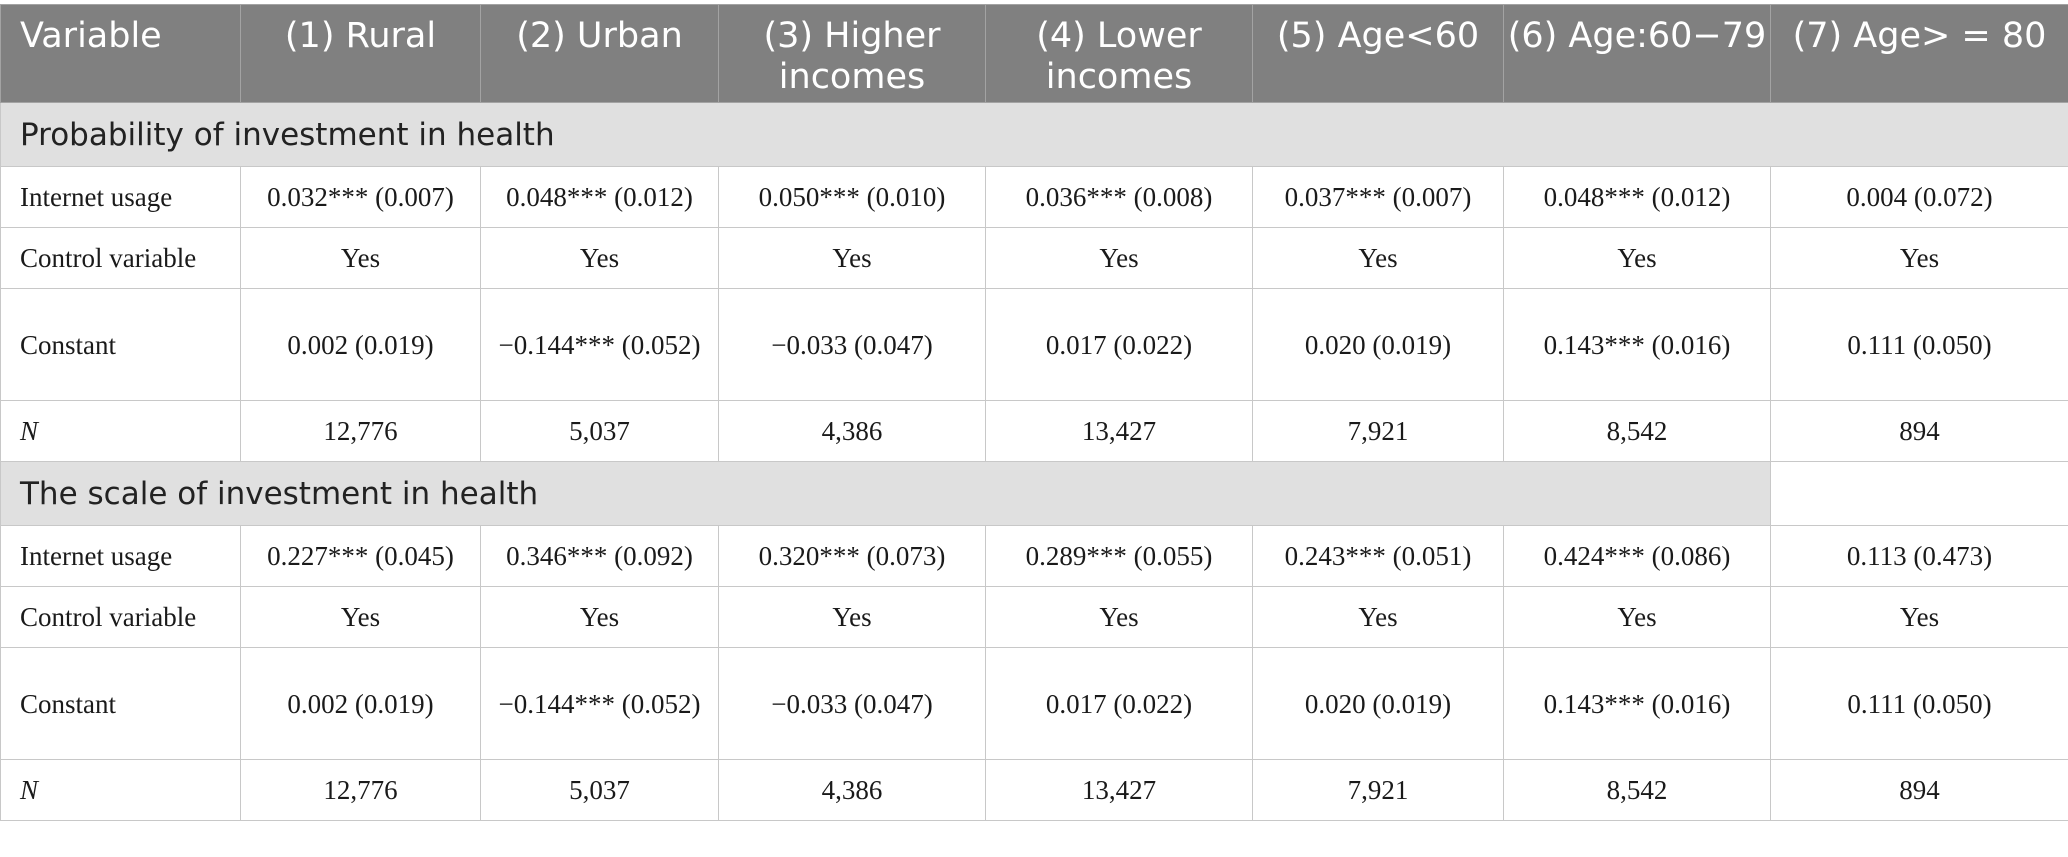 The image size is (2068, 857). I want to click on table-cell: 0.289*** (0.055), so click(1119, 556).